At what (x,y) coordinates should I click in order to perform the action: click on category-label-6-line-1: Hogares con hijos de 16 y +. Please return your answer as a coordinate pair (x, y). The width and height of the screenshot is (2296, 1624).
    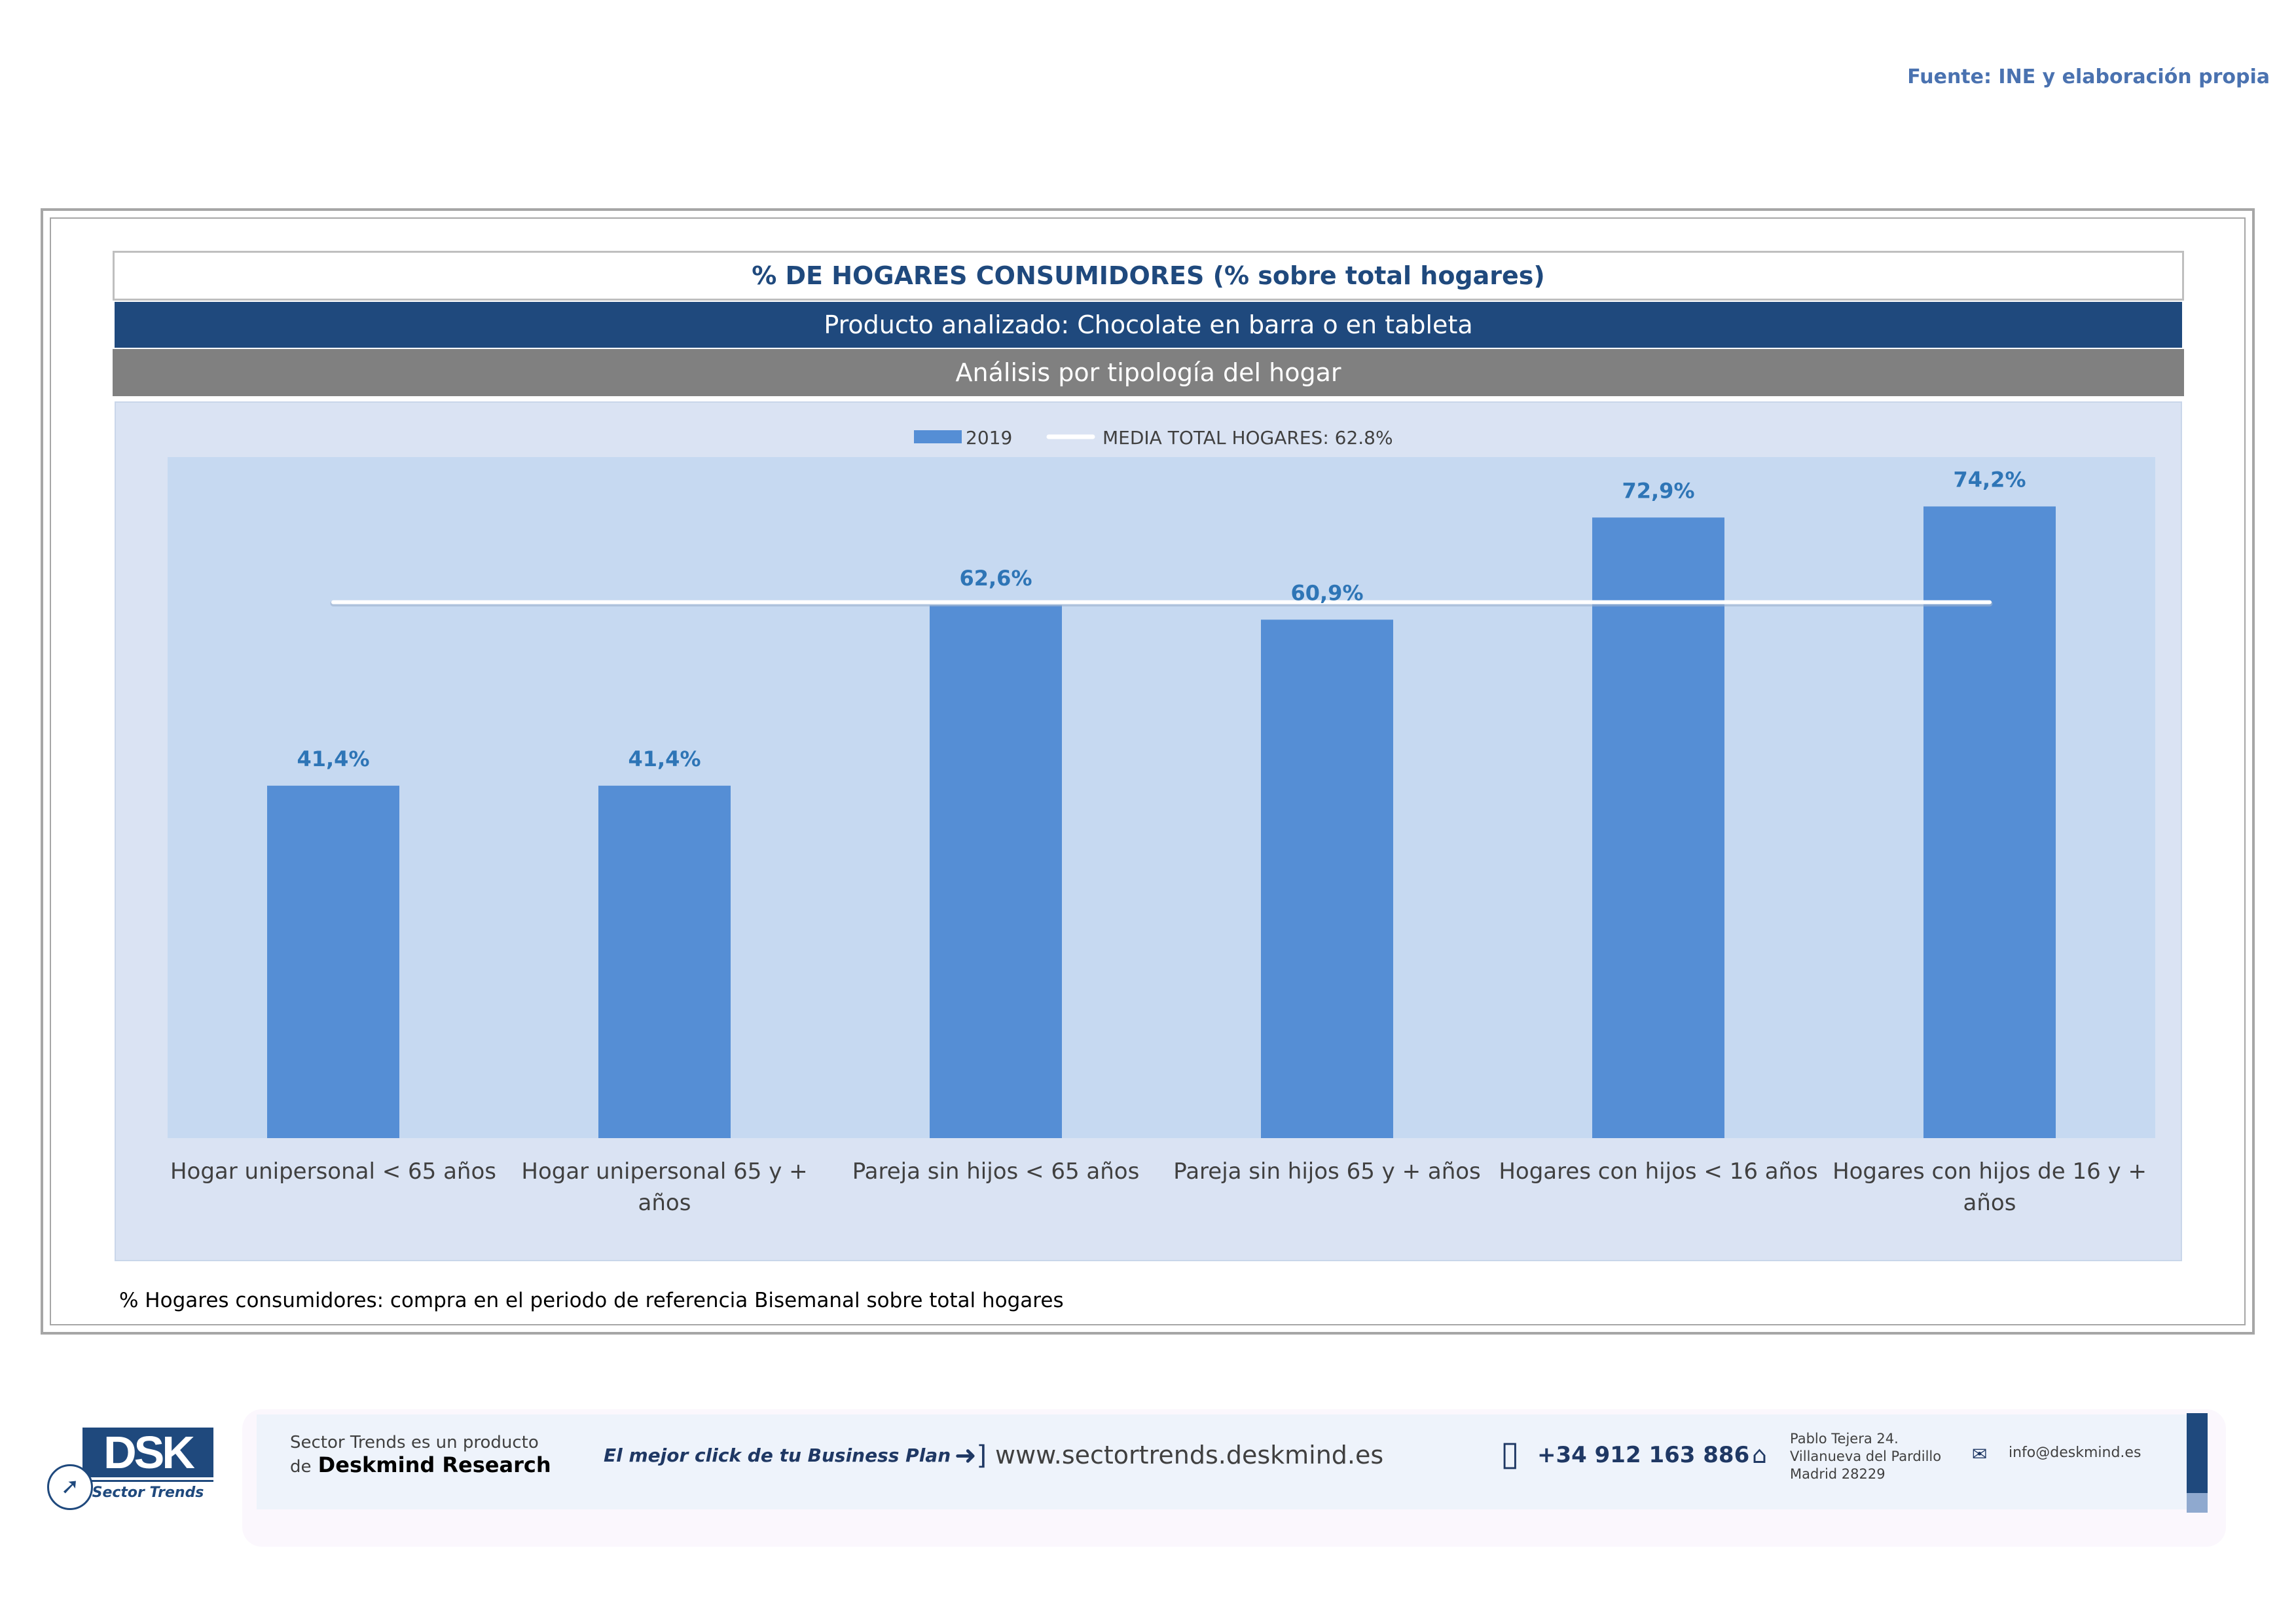
    Looking at the image, I should click on (1989, 1171).